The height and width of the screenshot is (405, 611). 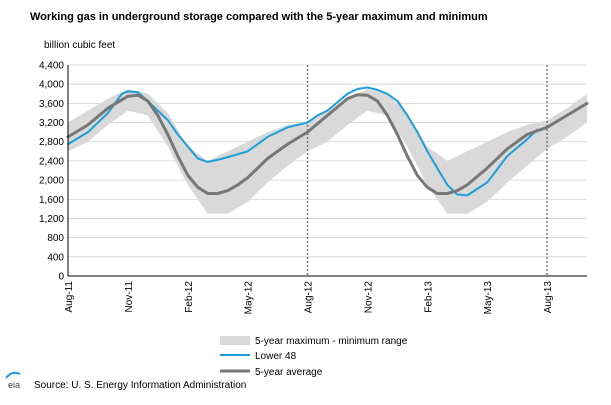 I want to click on y-tick-label: 2,000, so click(x=51, y=181).